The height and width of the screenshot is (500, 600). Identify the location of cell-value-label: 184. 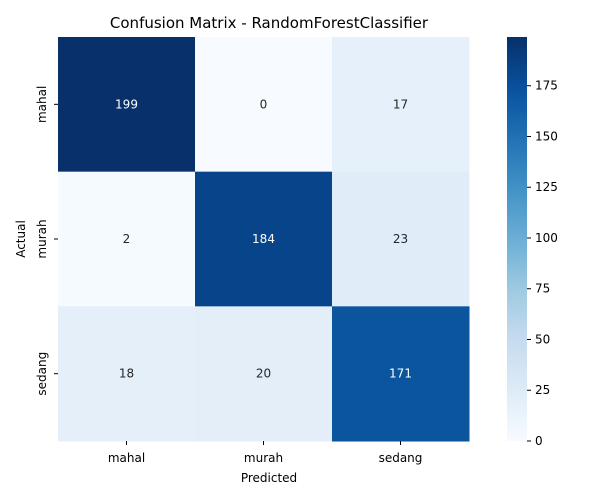
(263, 239).